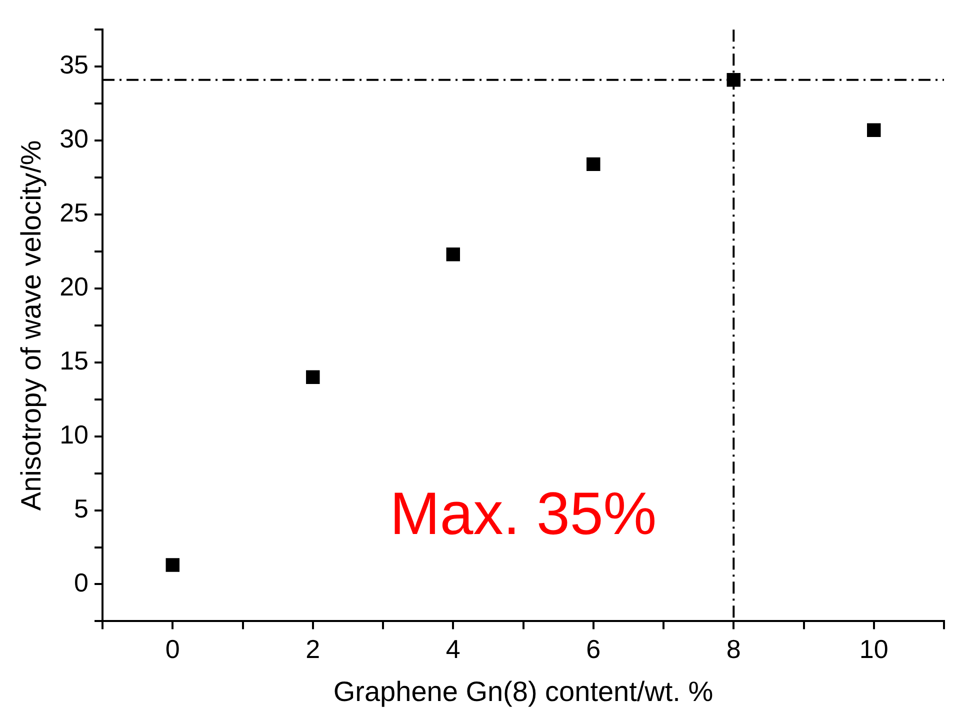 Image resolution: width=962 pixels, height=726 pixels. I want to click on y-tick-label: 30, so click(74, 139).